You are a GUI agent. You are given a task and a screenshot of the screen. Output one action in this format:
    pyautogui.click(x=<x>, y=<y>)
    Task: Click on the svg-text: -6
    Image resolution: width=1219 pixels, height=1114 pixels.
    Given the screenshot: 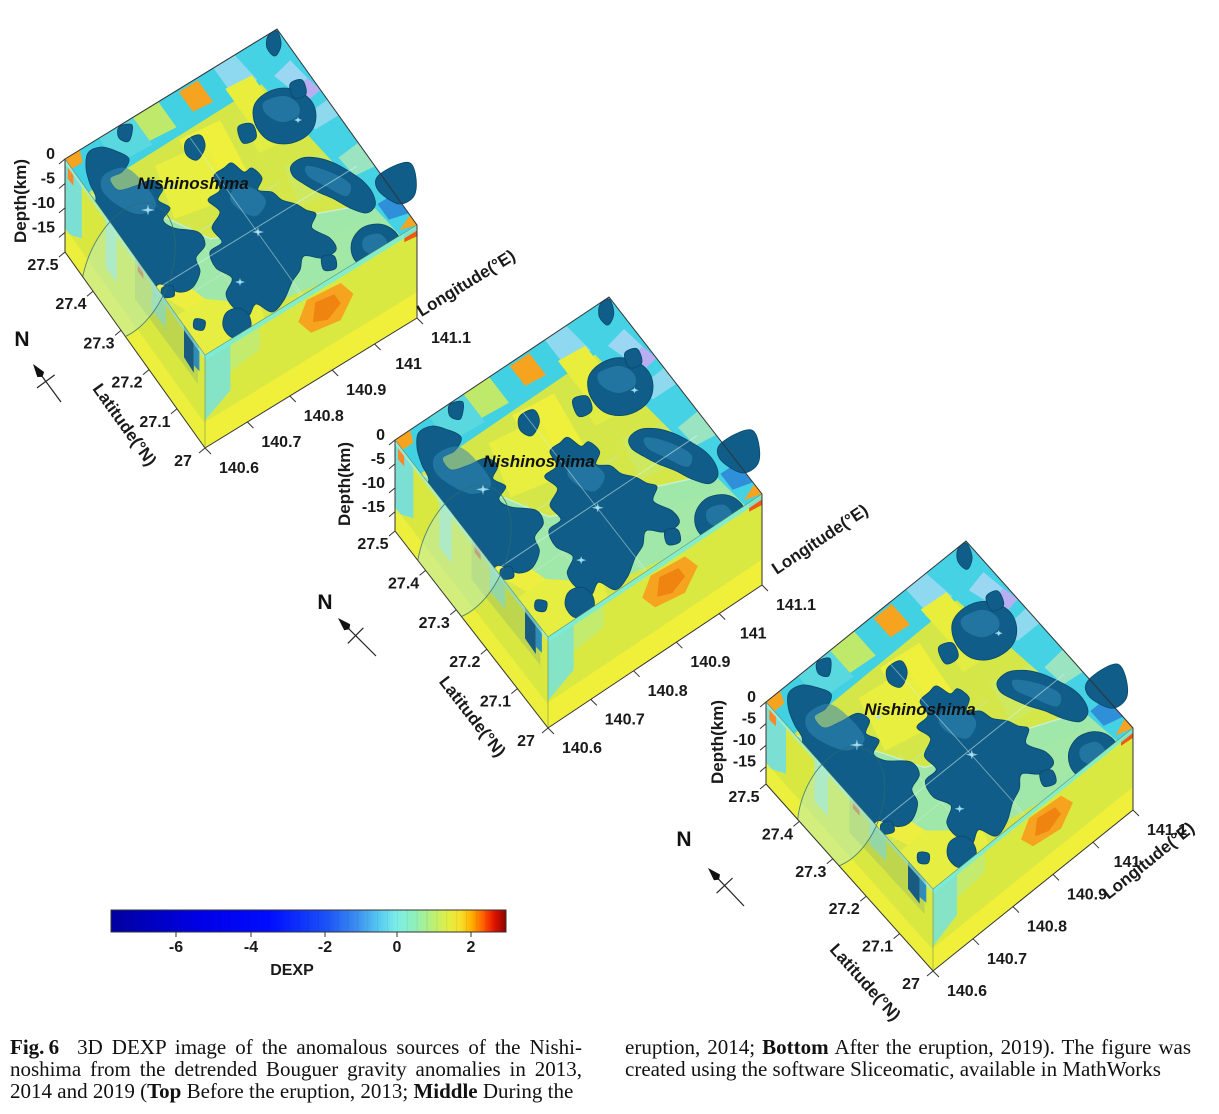 What is the action you would take?
    pyautogui.click(x=176, y=947)
    